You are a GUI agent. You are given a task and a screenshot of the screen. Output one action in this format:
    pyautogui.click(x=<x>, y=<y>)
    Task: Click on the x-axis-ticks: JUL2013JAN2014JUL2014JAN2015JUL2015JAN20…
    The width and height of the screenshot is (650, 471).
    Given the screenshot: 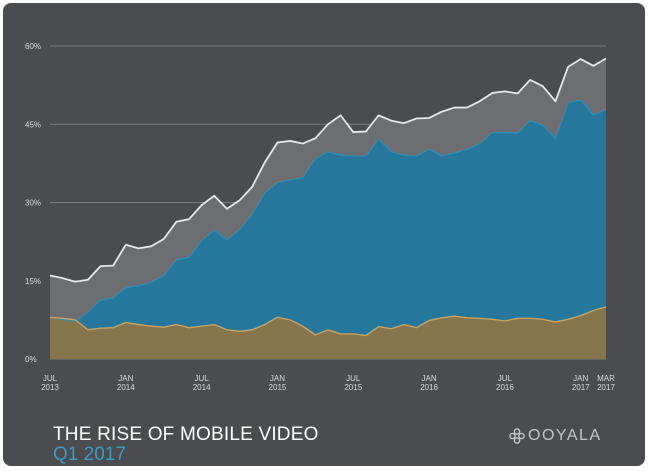 What is the action you would take?
    pyautogui.click(x=328, y=383)
    